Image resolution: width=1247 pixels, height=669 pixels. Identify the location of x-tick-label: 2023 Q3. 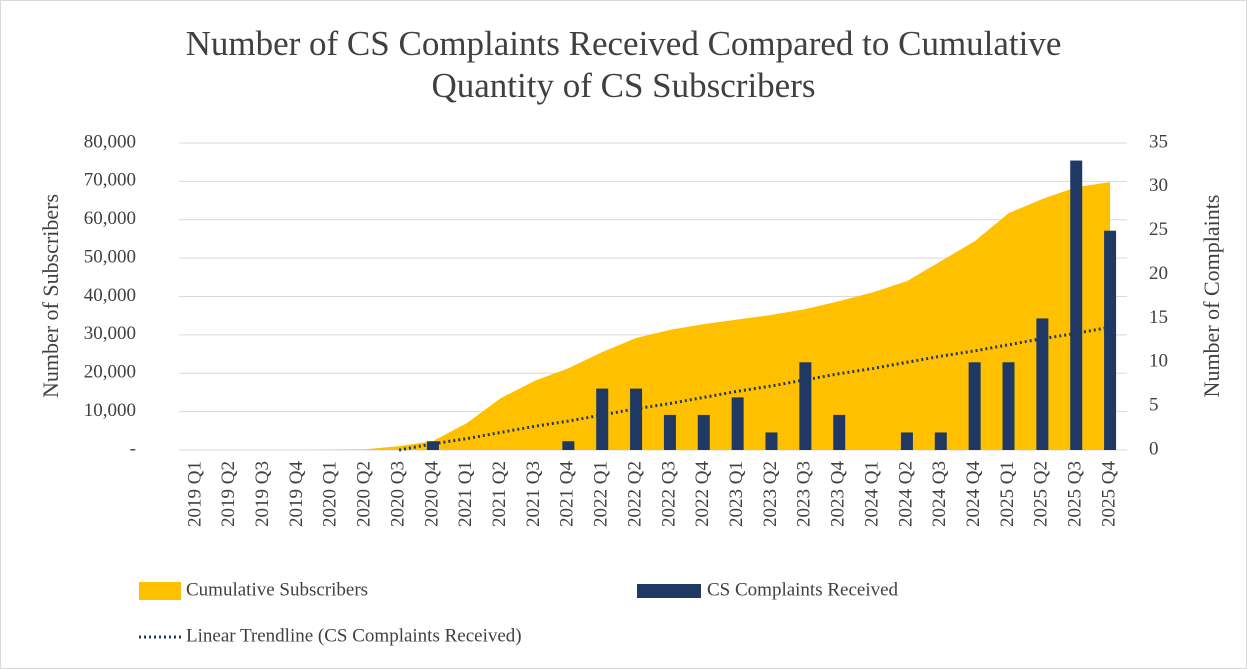
(804, 494).